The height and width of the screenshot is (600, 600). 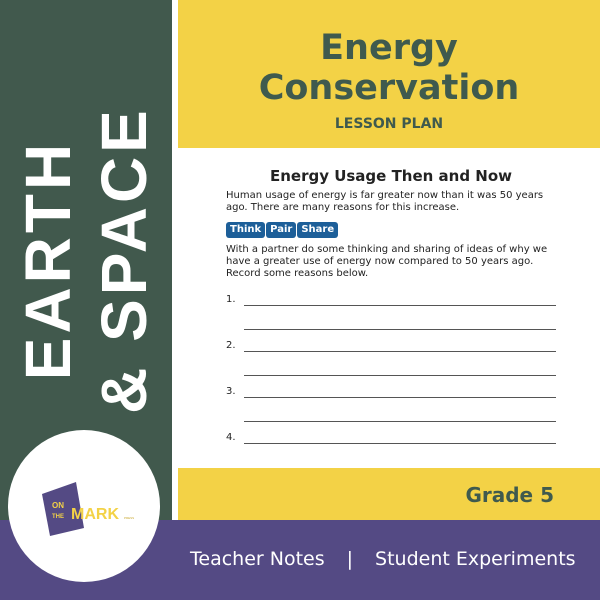 I want to click on item-number: 2., so click(x=231, y=345).